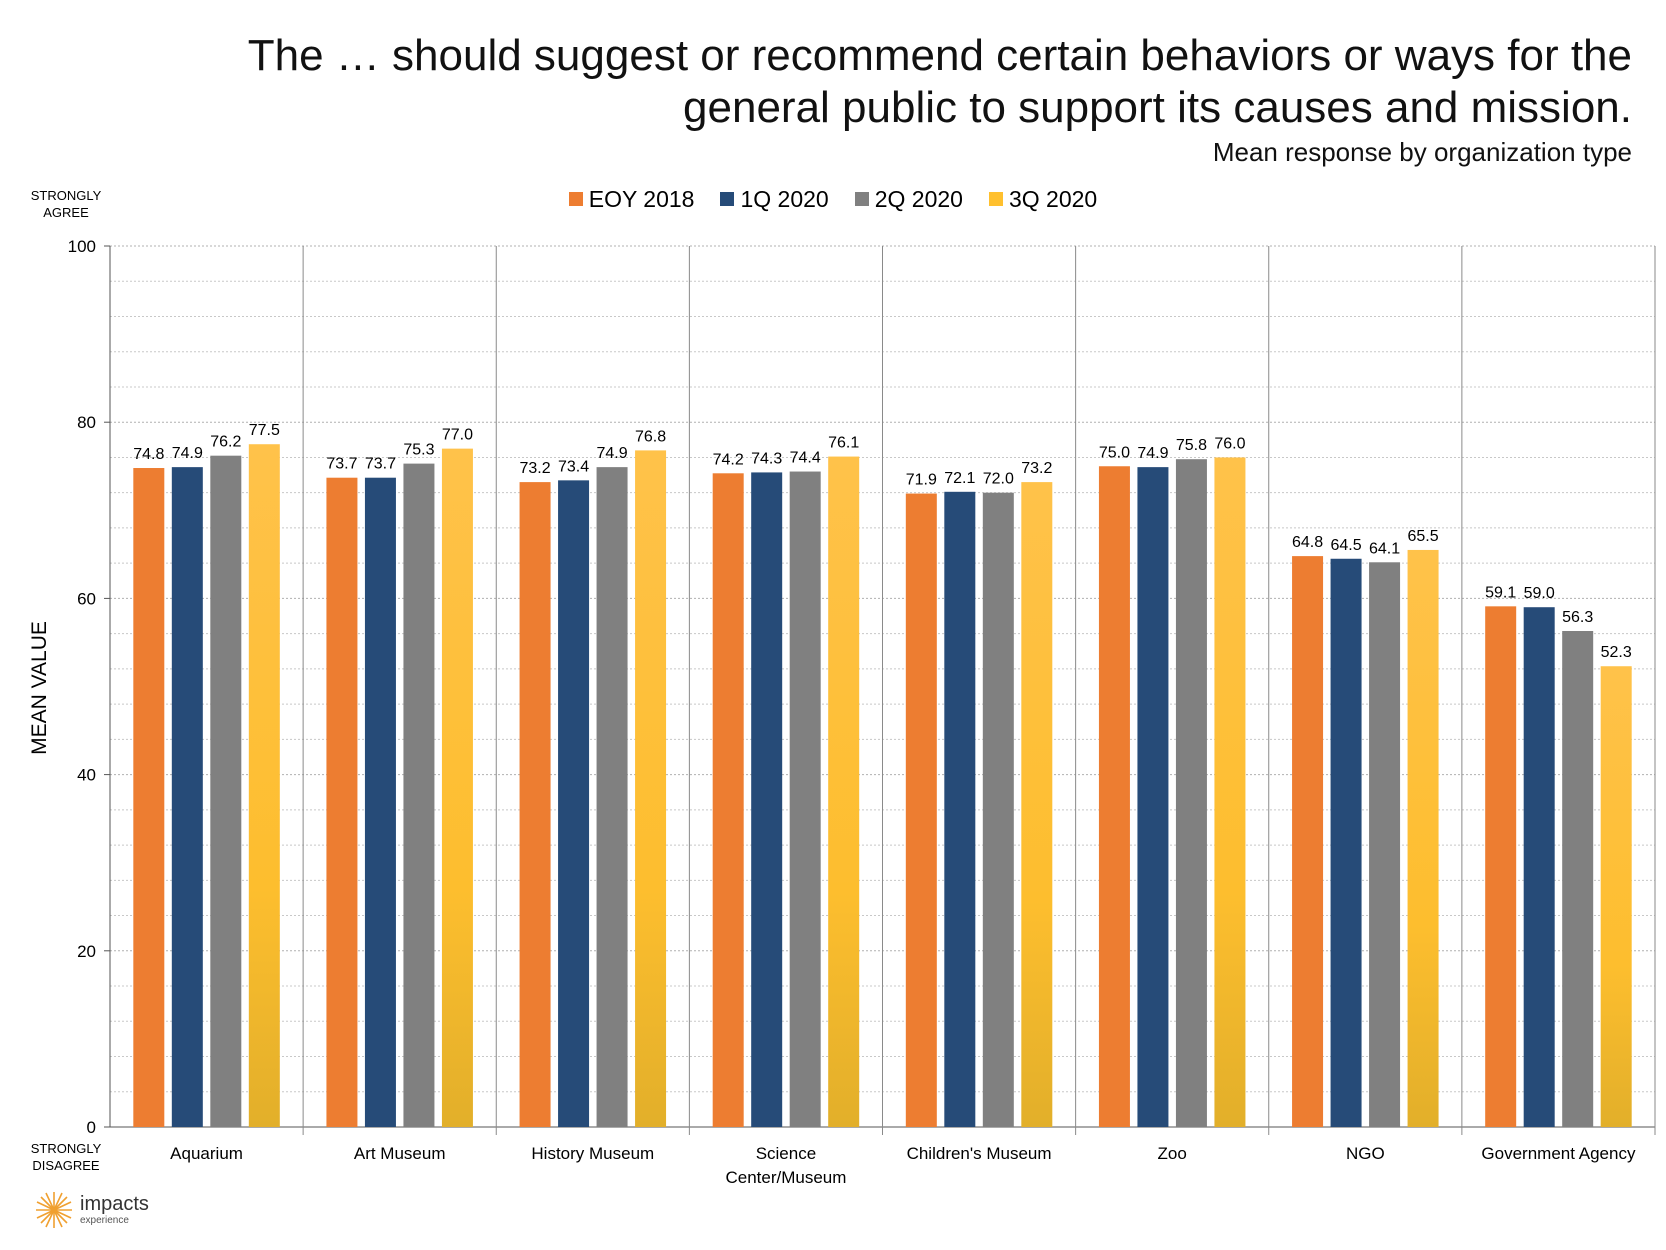 The height and width of the screenshot is (1250, 1666). I want to click on data-label: 64.8, so click(1307, 542).